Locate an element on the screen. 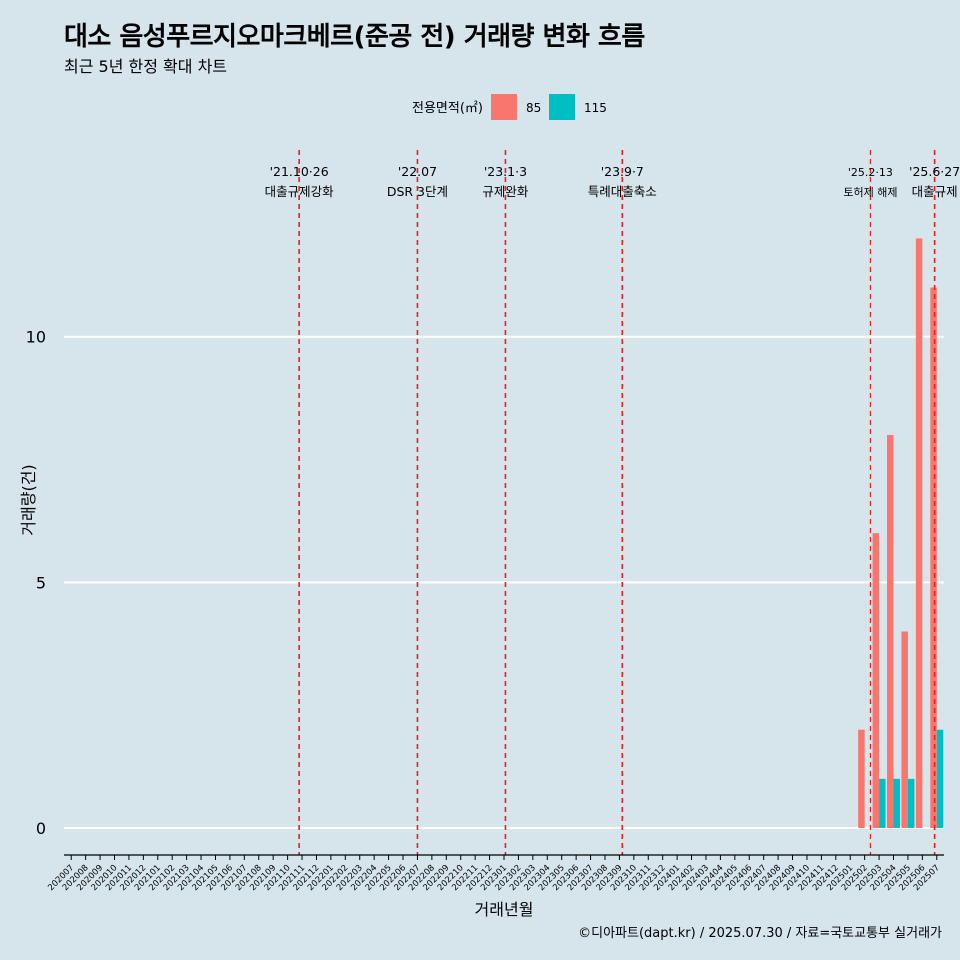 The image size is (960, 960). legend: 전용면적(㎡) 85 115 is located at coordinates (509, 107).